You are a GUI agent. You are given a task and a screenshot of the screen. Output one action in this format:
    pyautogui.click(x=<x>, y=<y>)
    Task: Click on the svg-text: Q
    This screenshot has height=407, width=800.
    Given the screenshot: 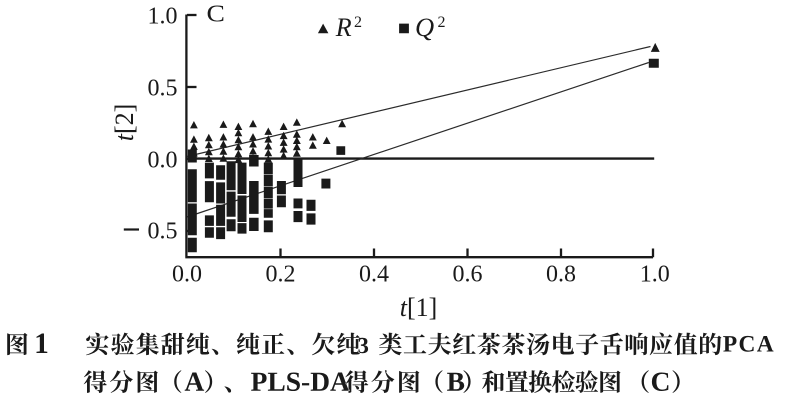 What is the action you would take?
    pyautogui.click(x=424, y=27)
    